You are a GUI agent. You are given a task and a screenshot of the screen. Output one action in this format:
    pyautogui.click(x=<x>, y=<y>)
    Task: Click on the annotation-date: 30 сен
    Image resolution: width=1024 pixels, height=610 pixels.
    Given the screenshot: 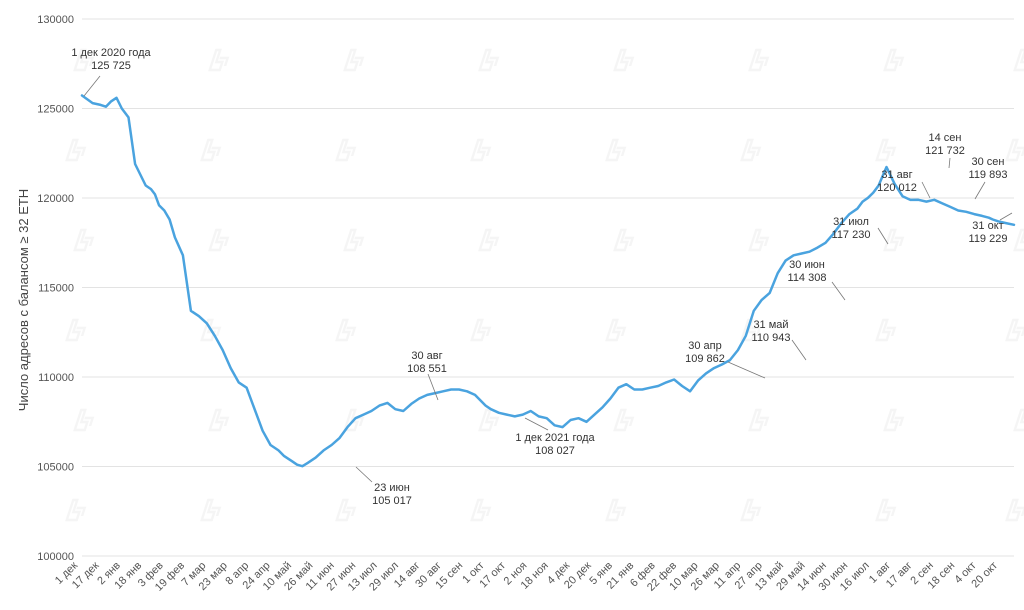 What is the action you would take?
    pyautogui.click(x=988, y=162)
    